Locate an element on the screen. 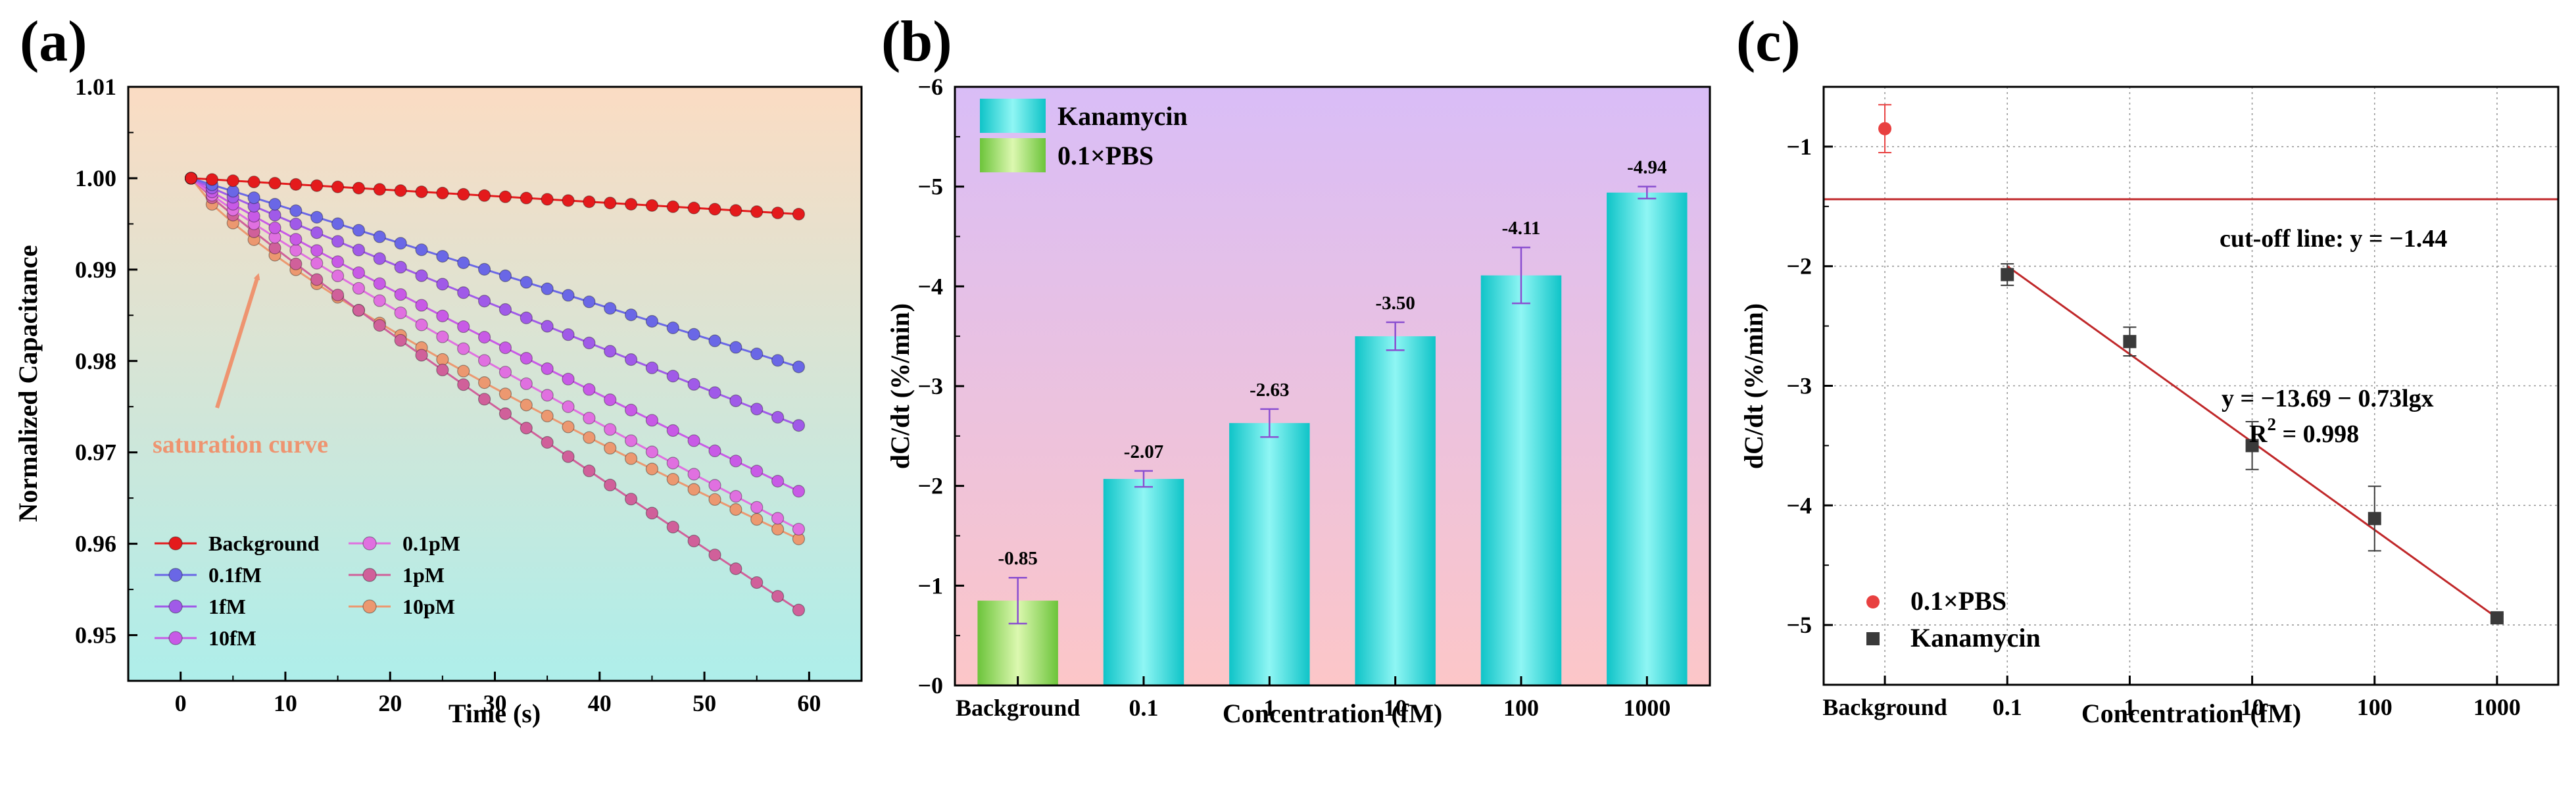 The width and height of the screenshot is (2576, 792). series-Background is located at coordinates (495, 196).